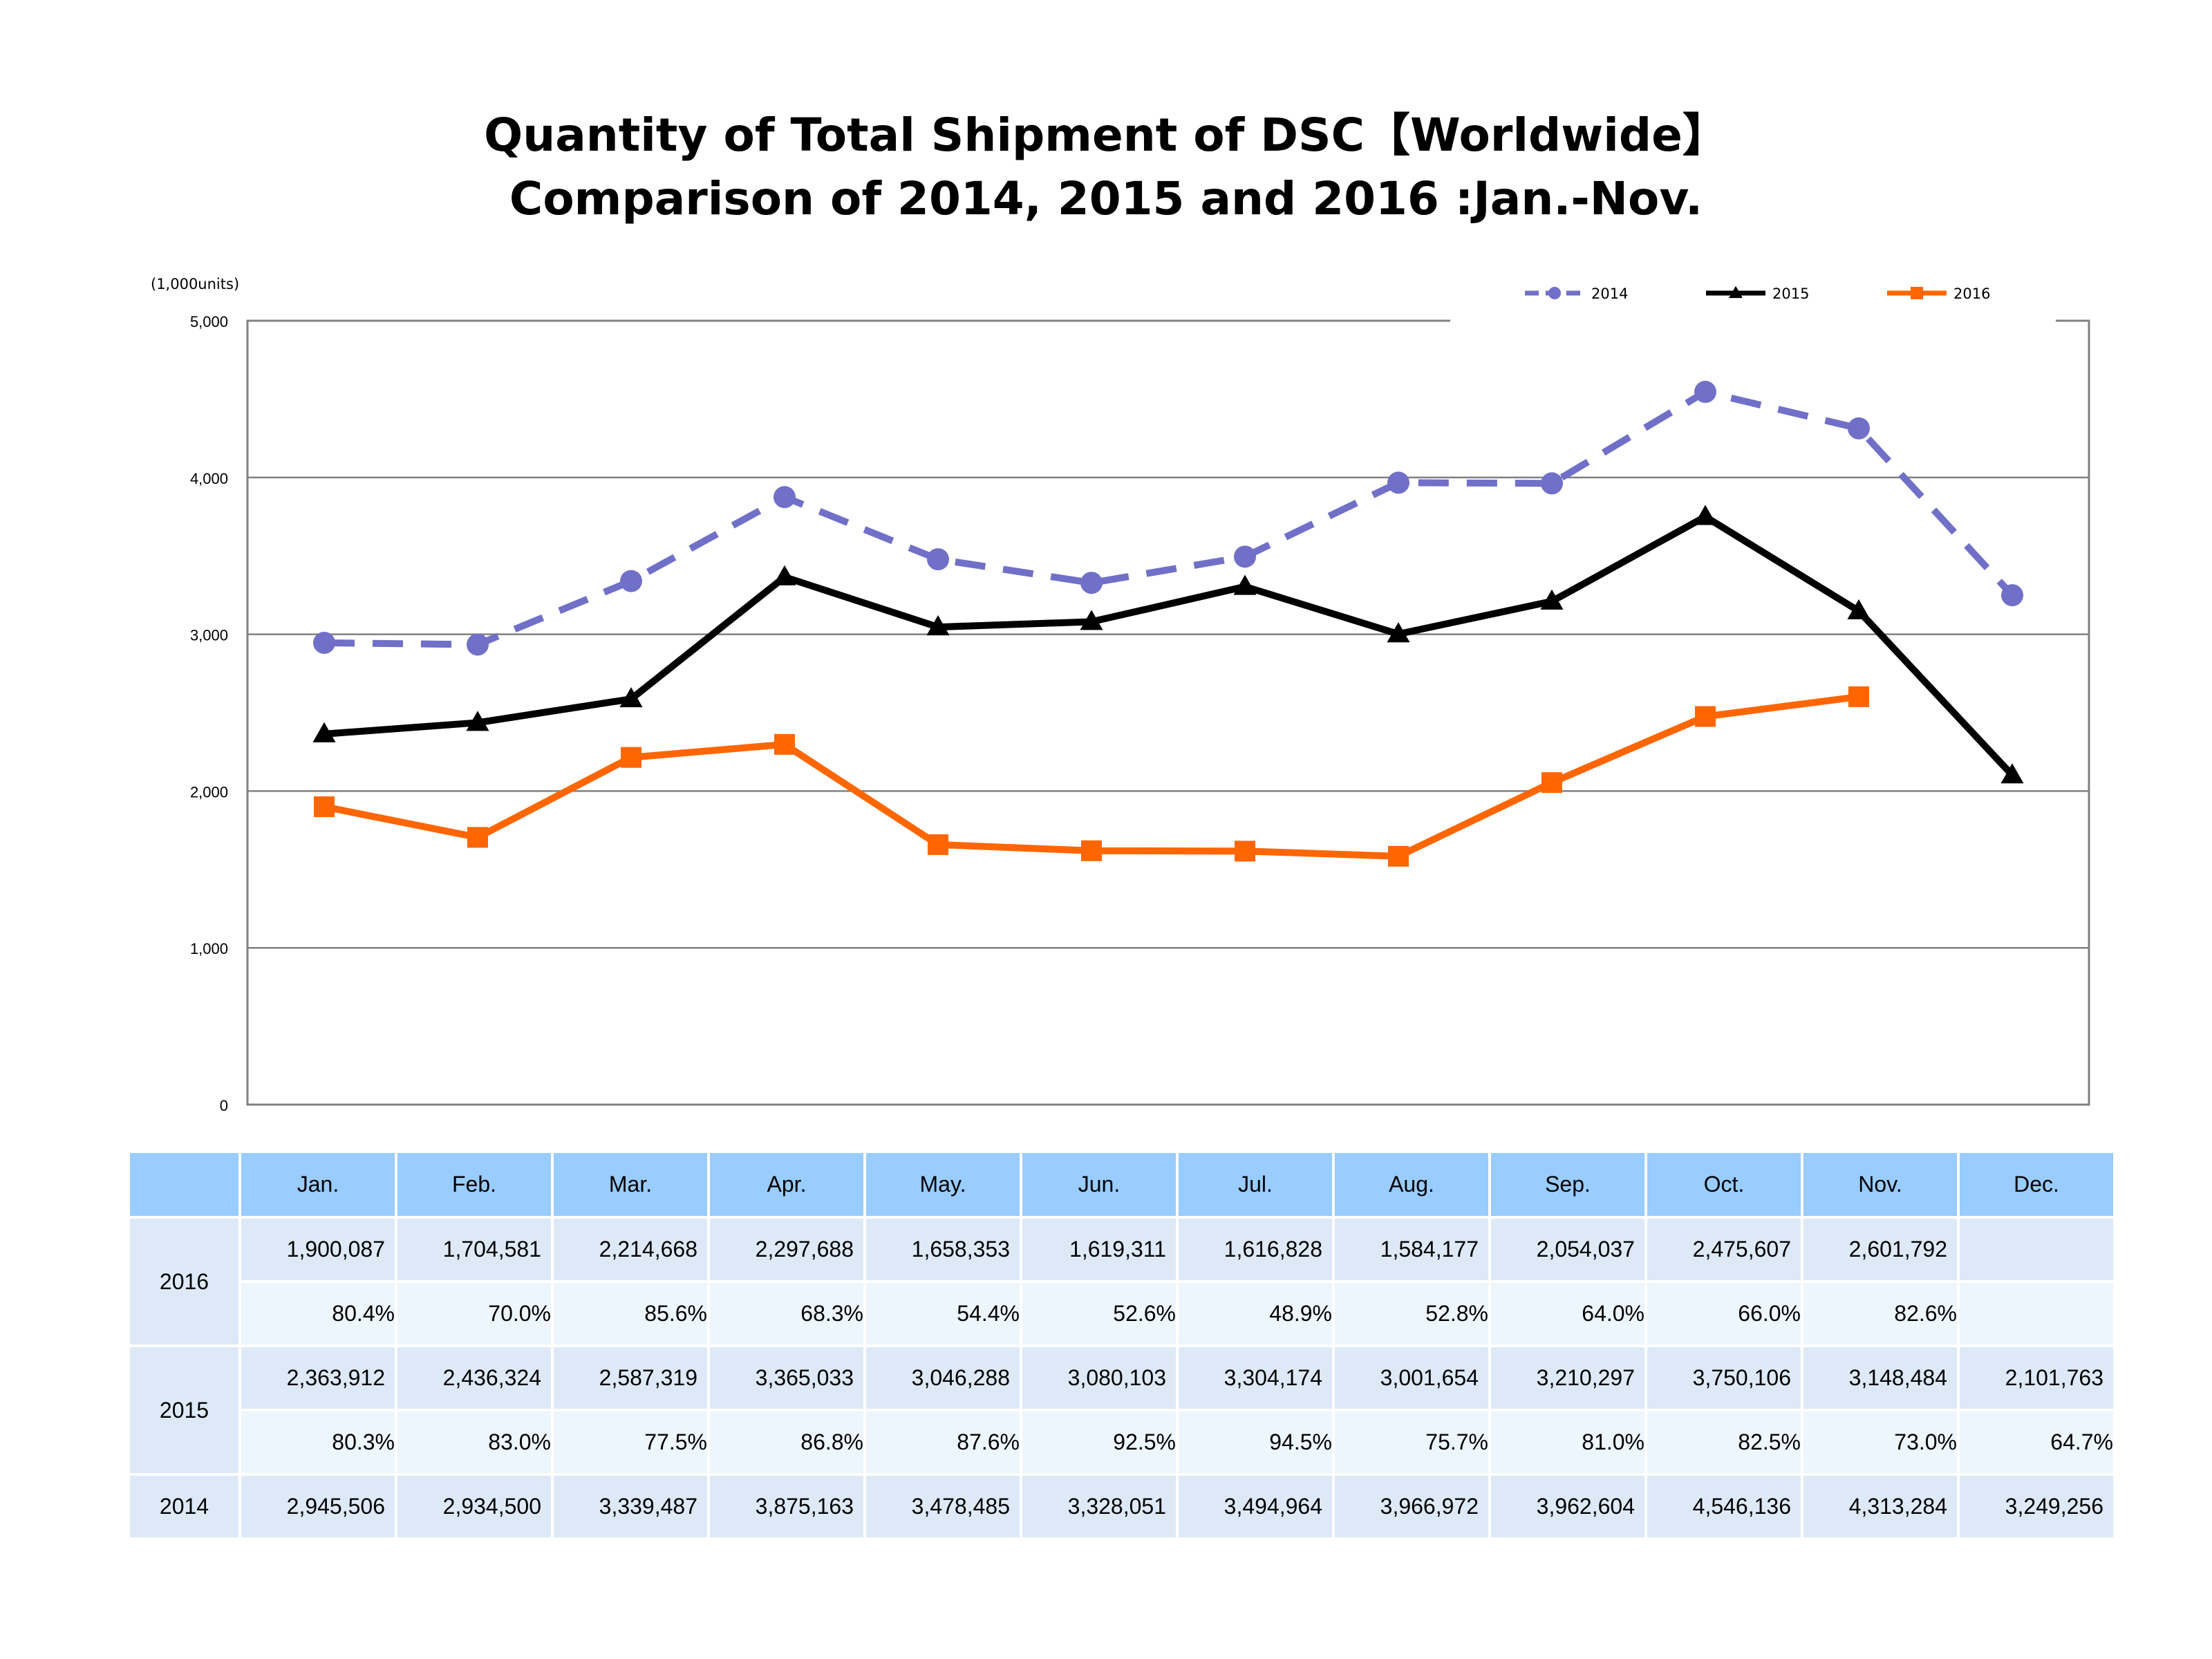  Describe the element at coordinates (938, 625) in the screenshot. I see `point-2015-May.` at that location.